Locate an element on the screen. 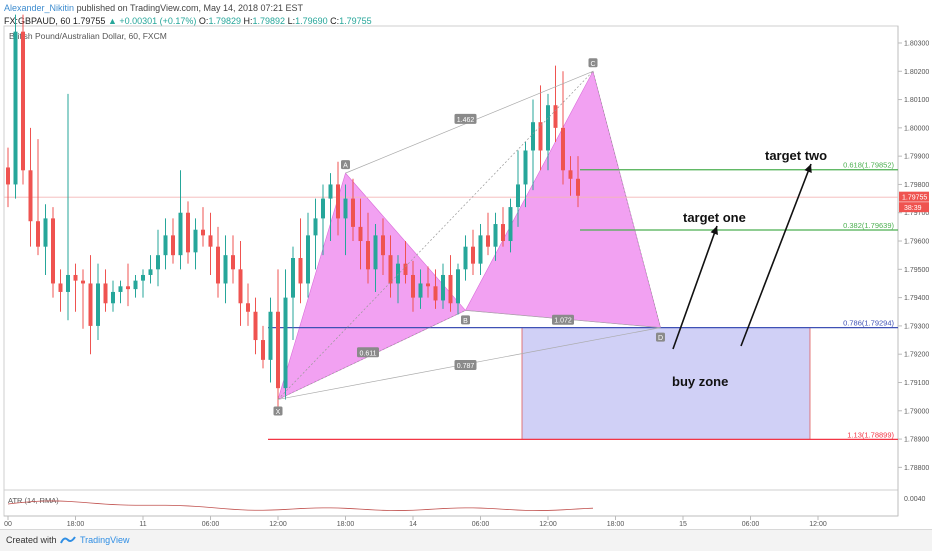 Image resolution: width=932 pixels, height=551 pixels. author-link: Alexander_Nikitin is located at coordinates (39, 8).